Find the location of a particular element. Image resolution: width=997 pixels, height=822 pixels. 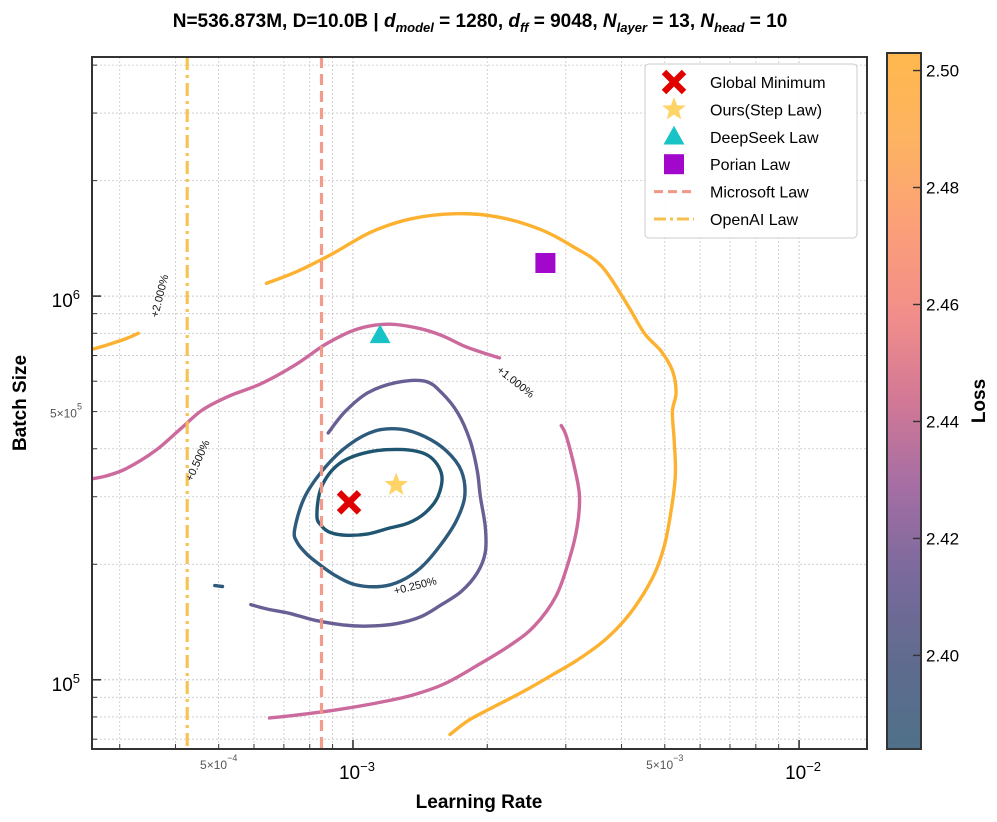

title-param-value: = 1280, is located at coordinates (471, 21).